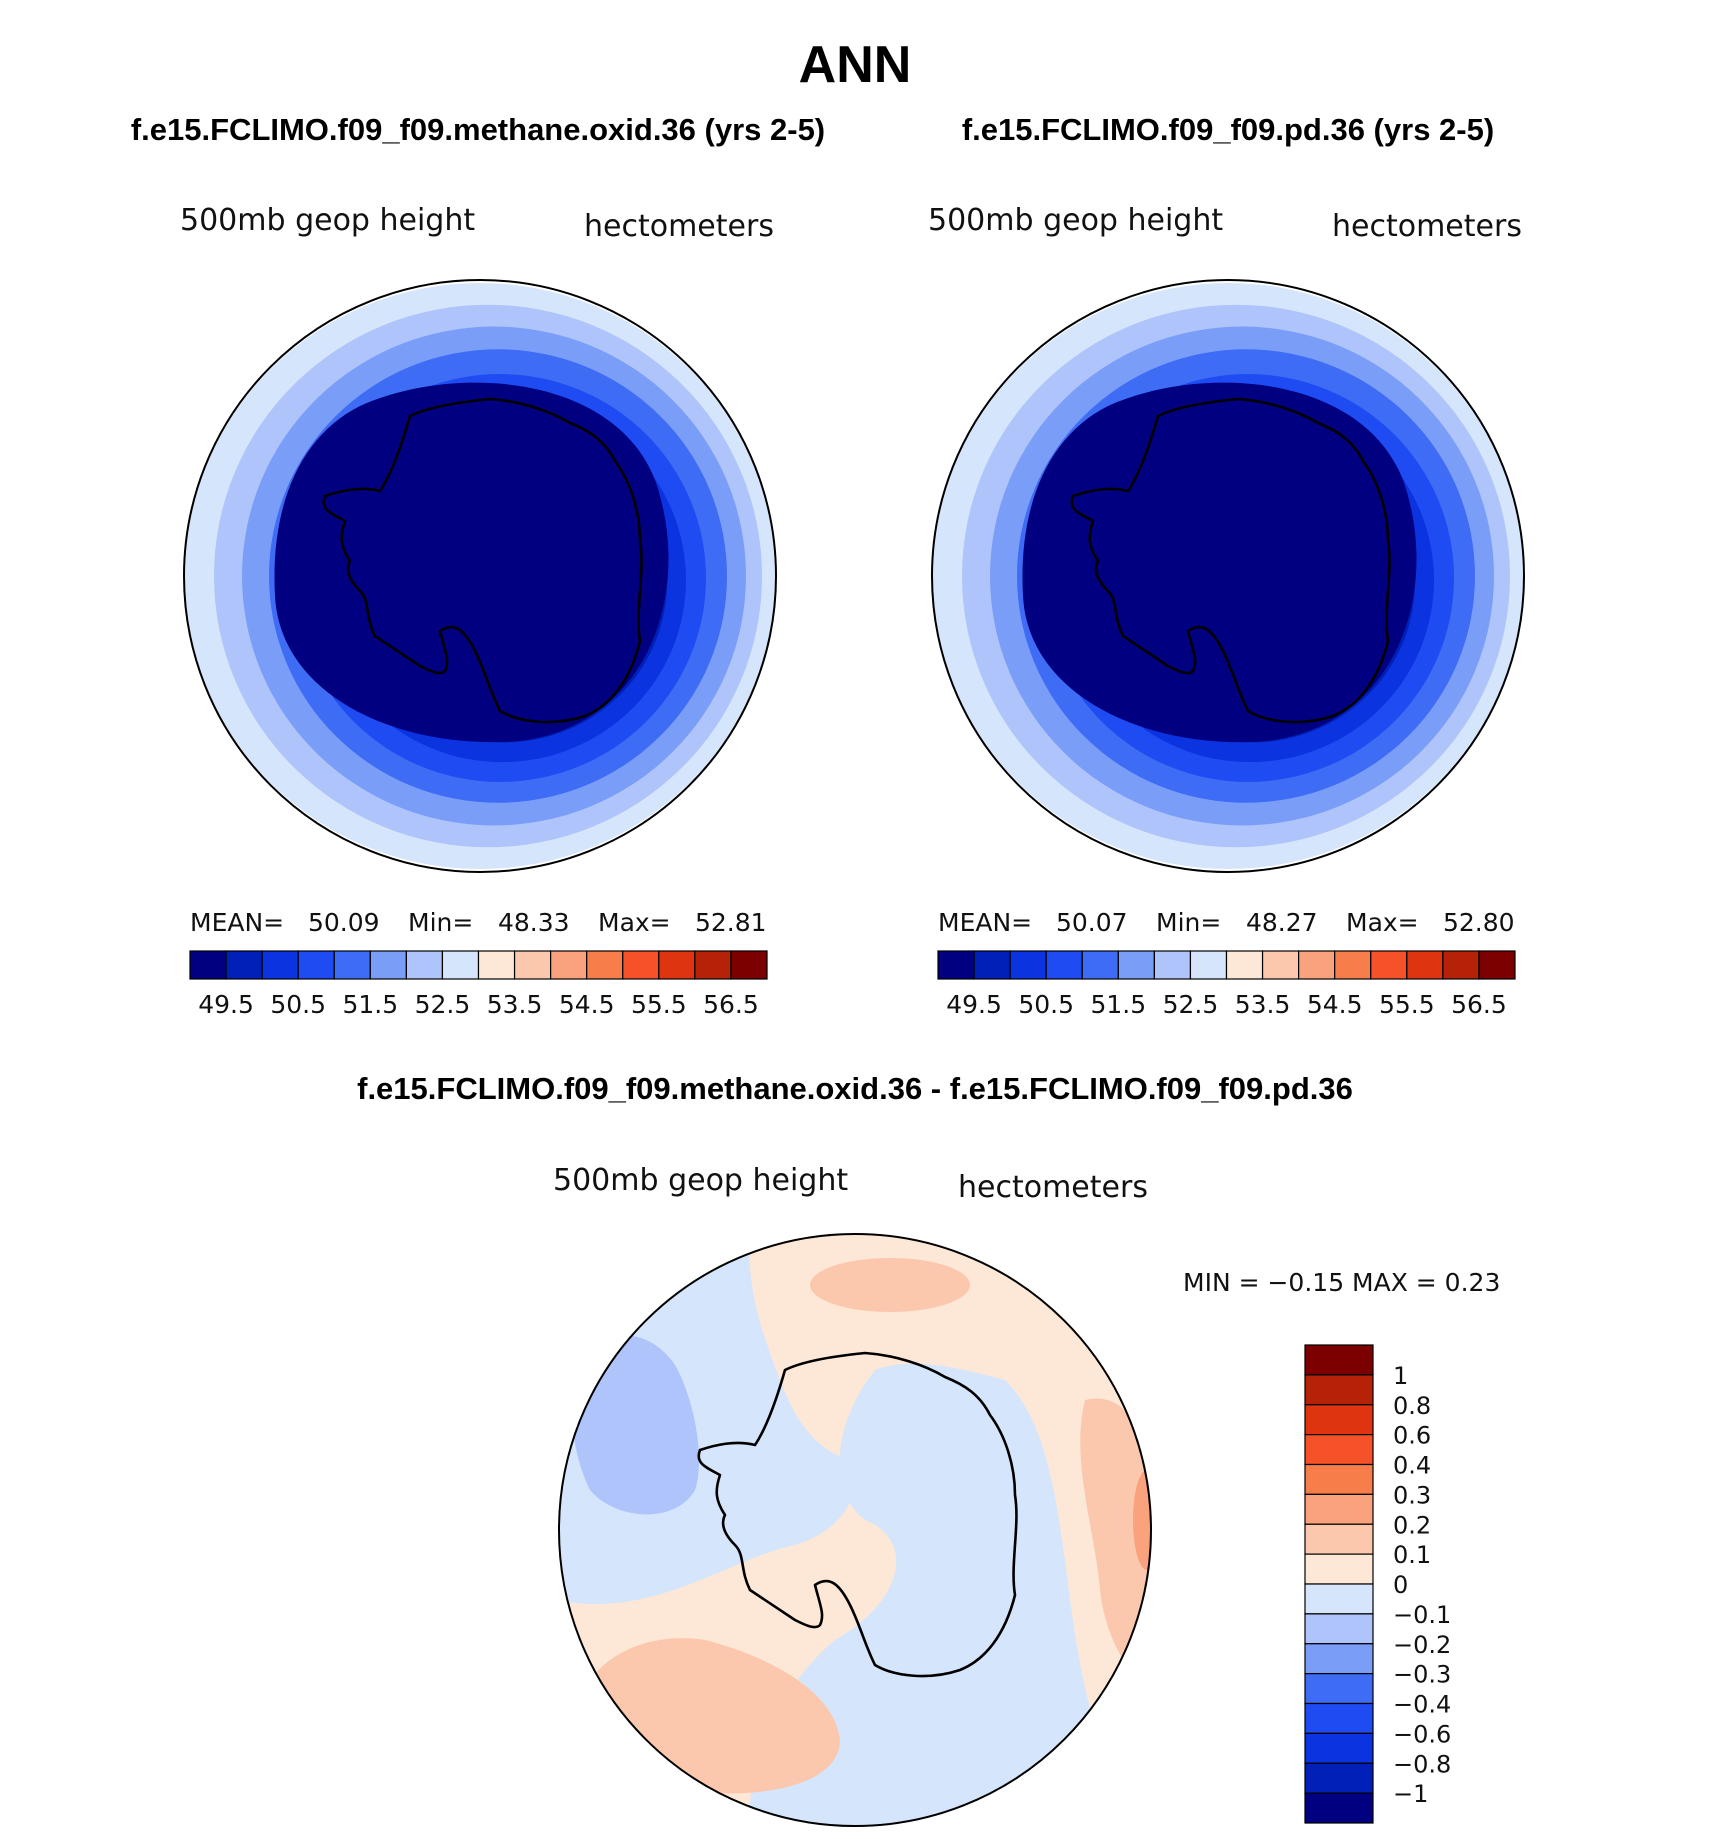 The width and height of the screenshot is (1710, 1839). I want to click on colorbar-tick: 0.2, so click(1412, 1525).